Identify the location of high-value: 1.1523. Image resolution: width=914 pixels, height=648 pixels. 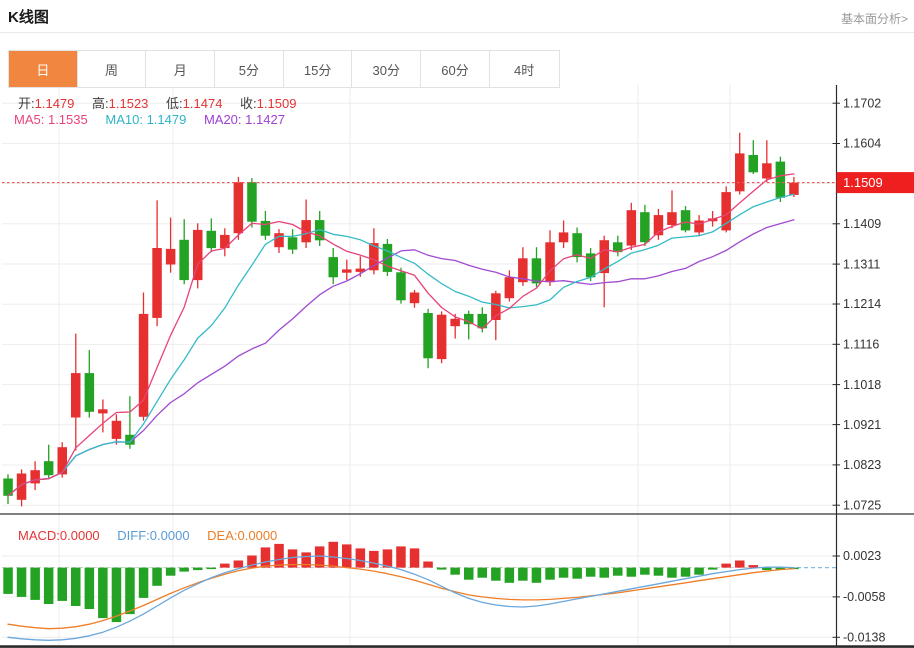
(128, 103).